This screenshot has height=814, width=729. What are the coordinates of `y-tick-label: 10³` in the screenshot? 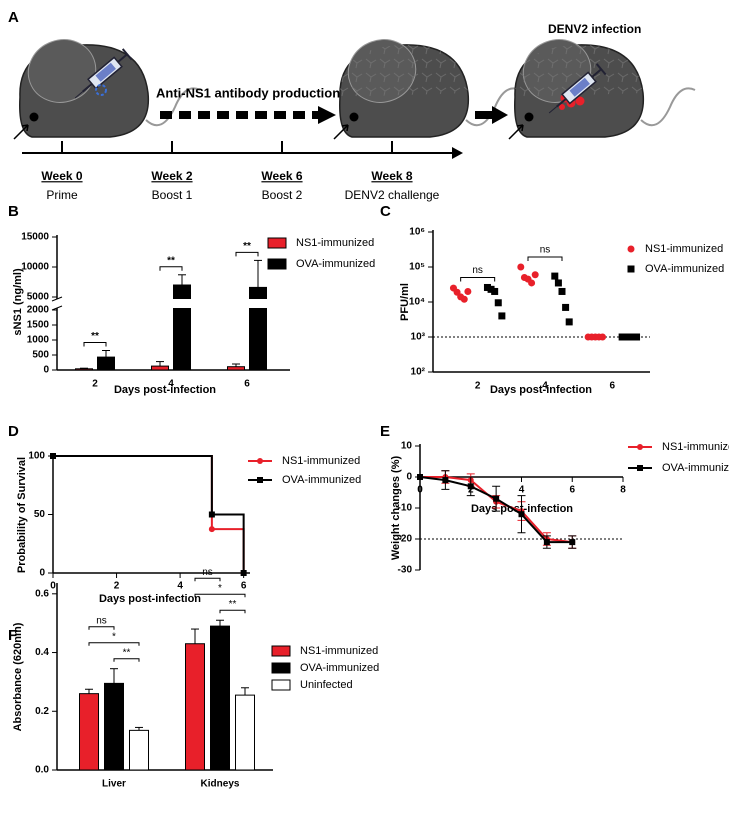 It's located at (418, 337).